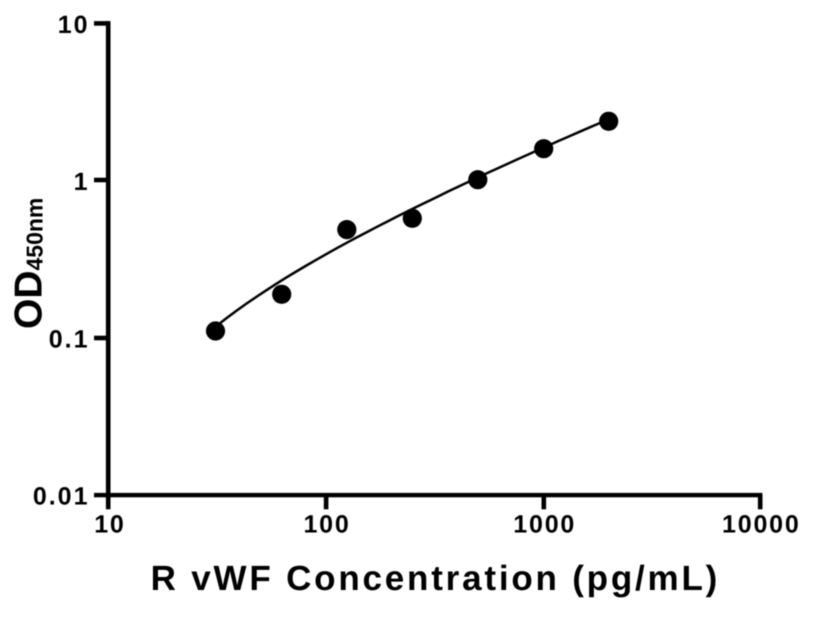 The height and width of the screenshot is (617, 816). Describe the element at coordinates (761, 525) in the screenshot. I see `svg-text: 10000` at that location.